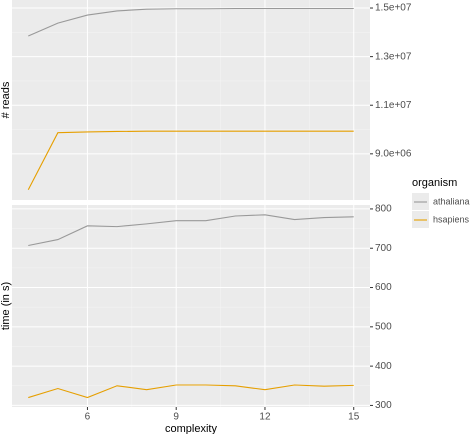  I want to click on y-axis-title: # reads, so click(6, 99).